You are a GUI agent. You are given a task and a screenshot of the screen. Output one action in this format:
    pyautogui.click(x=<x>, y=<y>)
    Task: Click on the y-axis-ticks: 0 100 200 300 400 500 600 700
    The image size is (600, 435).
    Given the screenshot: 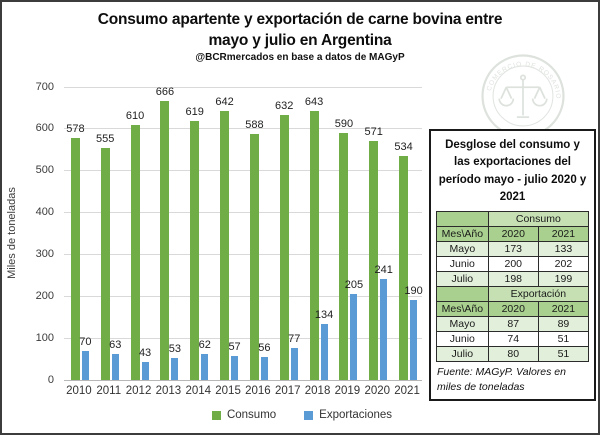 What is the action you would take?
    pyautogui.click(x=37, y=233)
    